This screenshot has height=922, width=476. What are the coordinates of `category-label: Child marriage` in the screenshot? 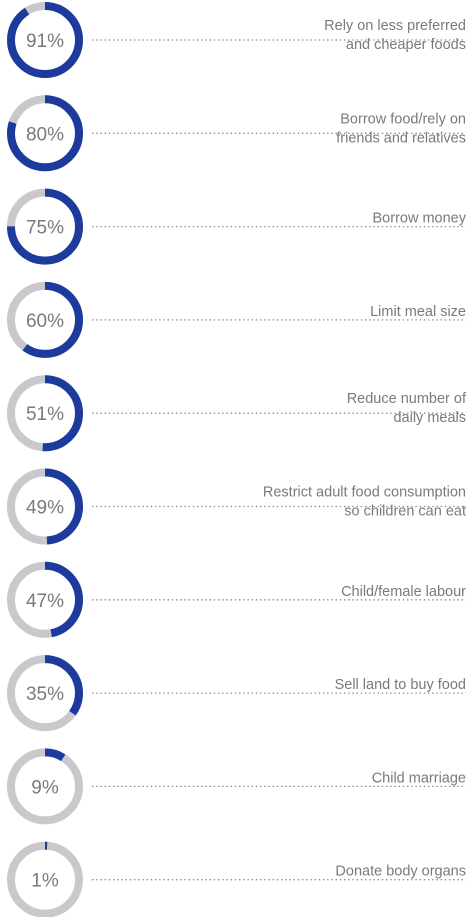 It's located at (419, 778).